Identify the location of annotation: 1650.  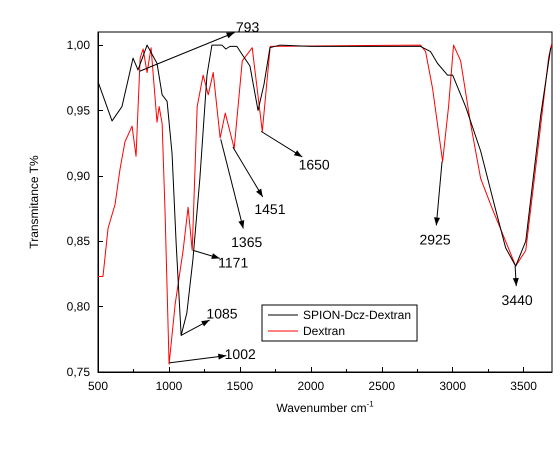
(314, 164).